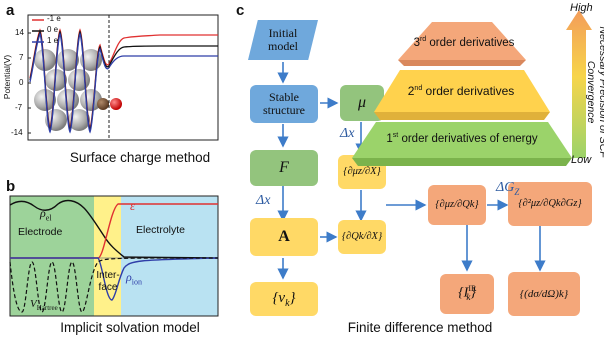 The height and width of the screenshot is (340, 604). I want to click on panel-b-caption: Implicit solvation model, so click(130, 327).